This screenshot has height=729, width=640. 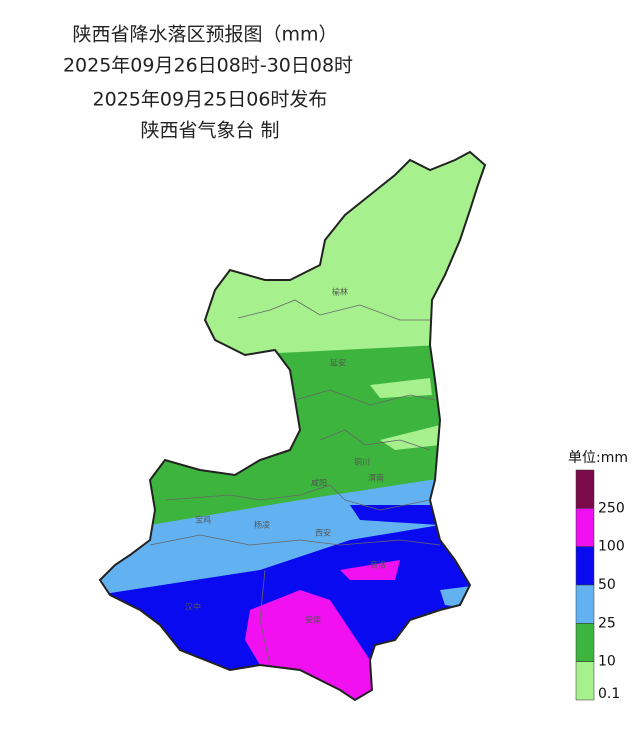 I want to click on period: 2025年09月26日08时-30日08时, so click(x=208, y=66).